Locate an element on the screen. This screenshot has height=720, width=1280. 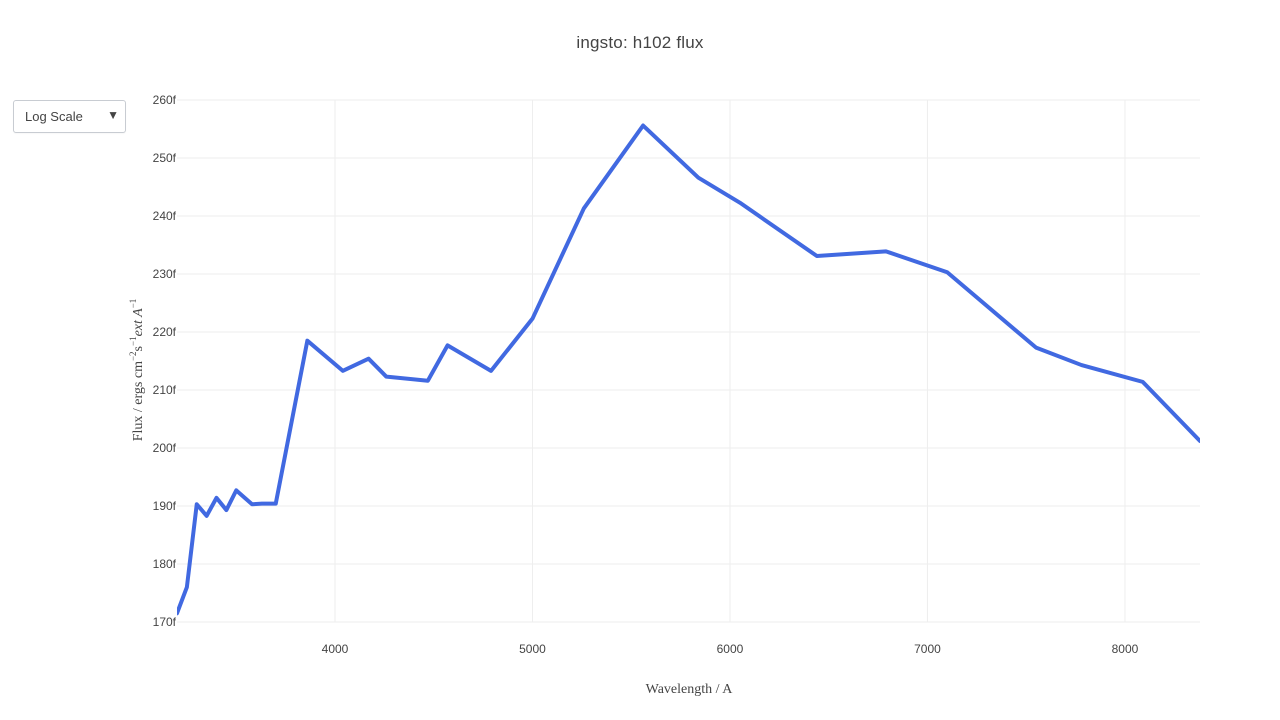
y-tick-label: 210f is located at coordinates (165, 390).